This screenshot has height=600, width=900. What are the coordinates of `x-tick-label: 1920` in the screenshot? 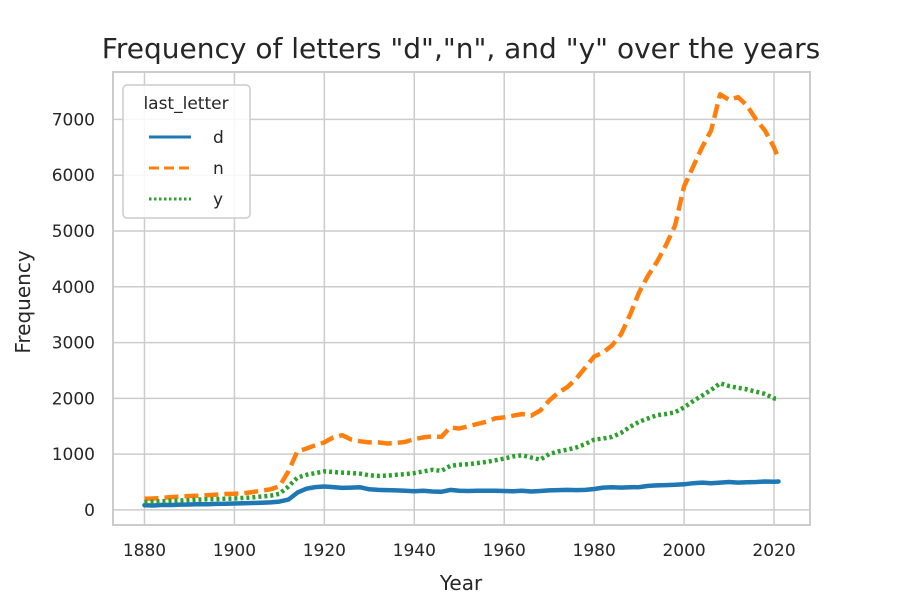 It's located at (324, 551).